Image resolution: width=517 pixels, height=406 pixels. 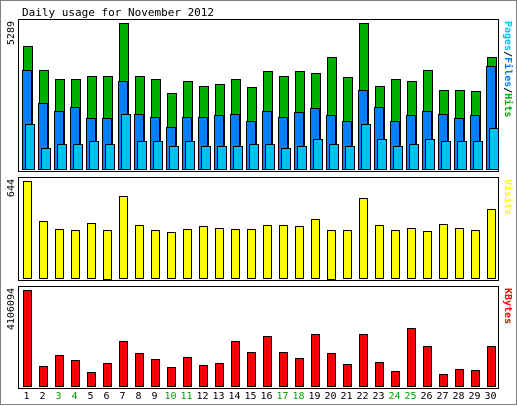 I want to click on legend-item-kbytes-0: KBytes, so click(x=507, y=306).